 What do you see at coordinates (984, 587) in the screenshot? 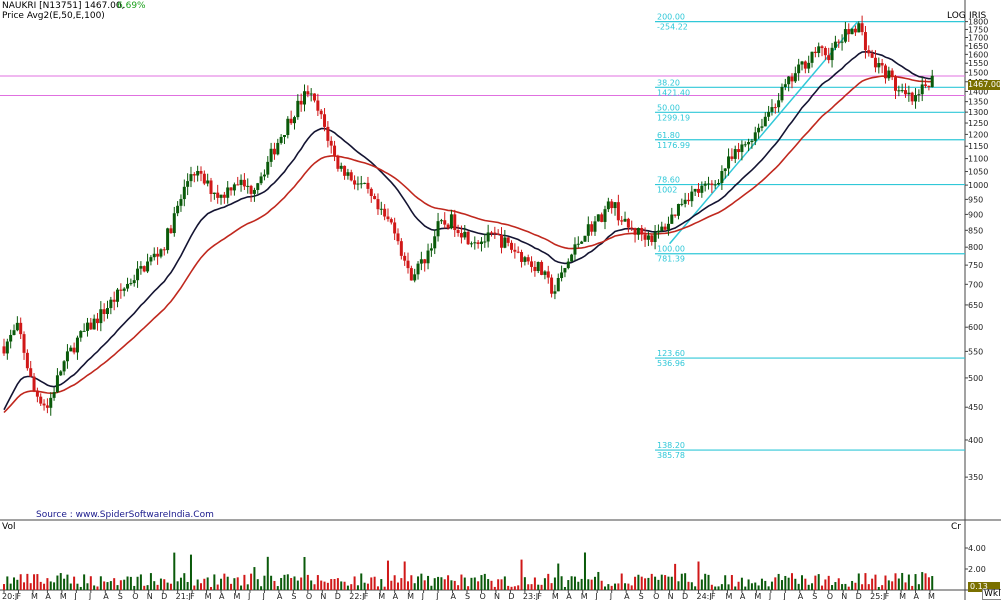
I see `last-volume-badge: 0.13` at bounding box center [984, 587].